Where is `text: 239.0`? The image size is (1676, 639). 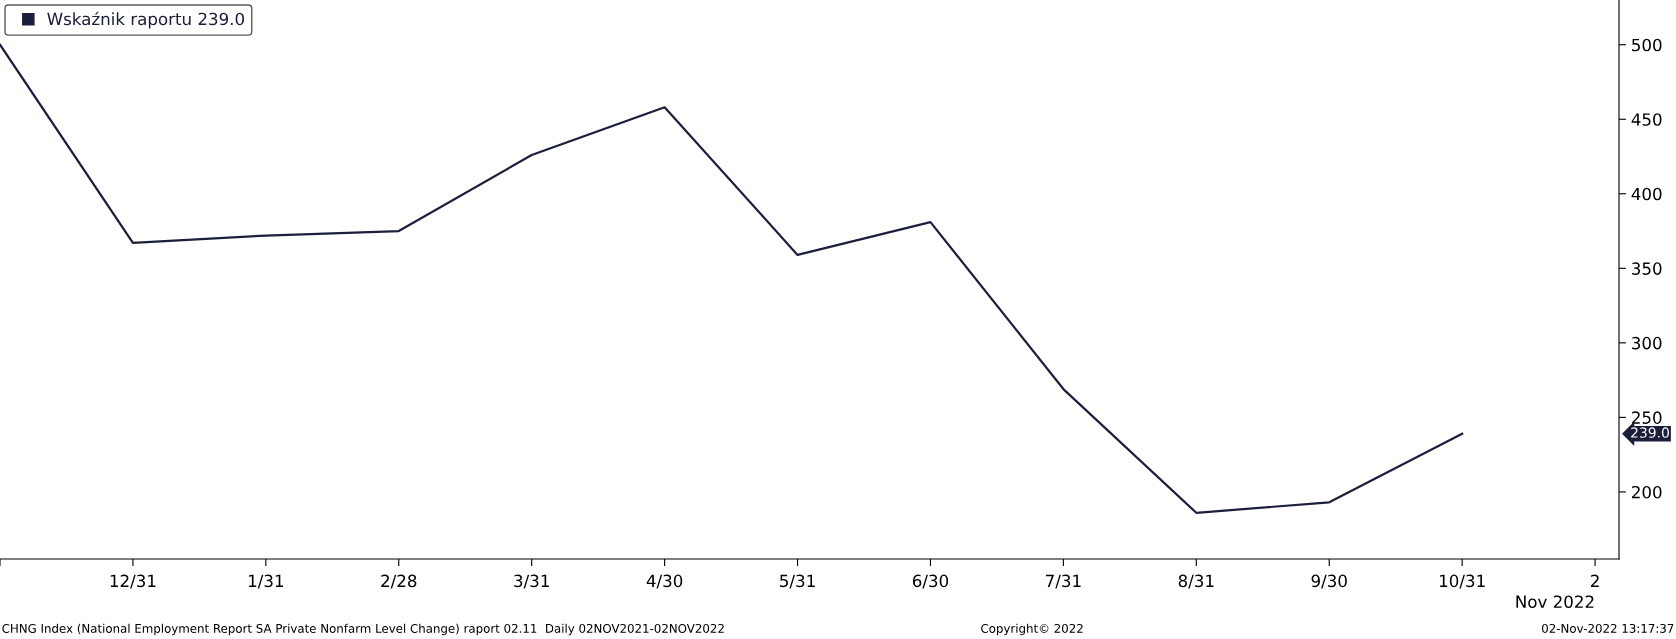 text: 239.0 is located at coordinates (1650, 432).